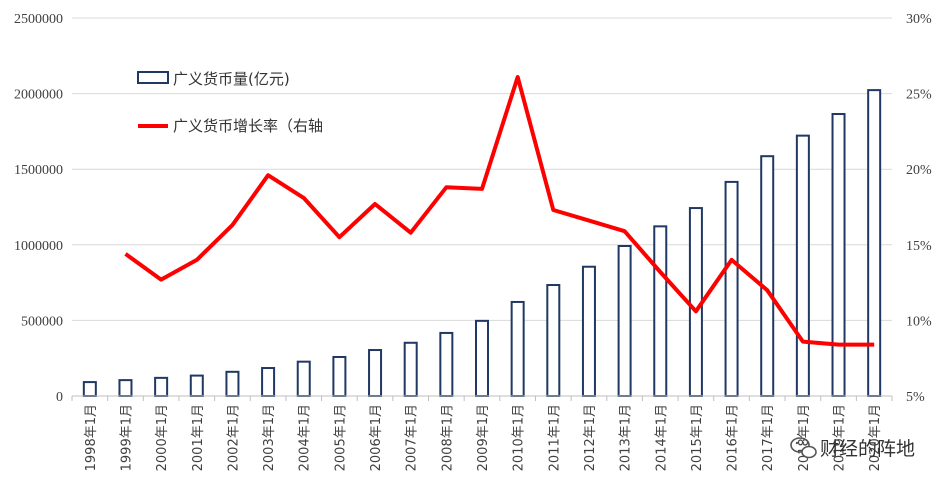  Describe the element at coordinates (733, 437) in the screenshot. I see `x-tick-label: 2016年1月` at that location.